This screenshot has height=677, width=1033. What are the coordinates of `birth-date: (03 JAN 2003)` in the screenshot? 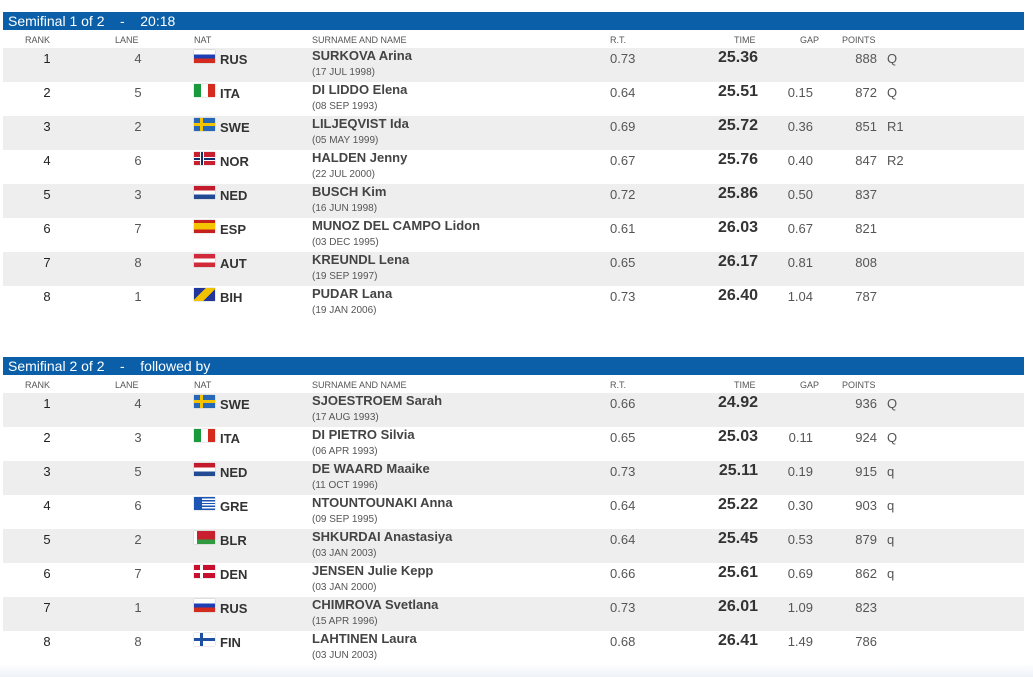 It's located at (344, 553).